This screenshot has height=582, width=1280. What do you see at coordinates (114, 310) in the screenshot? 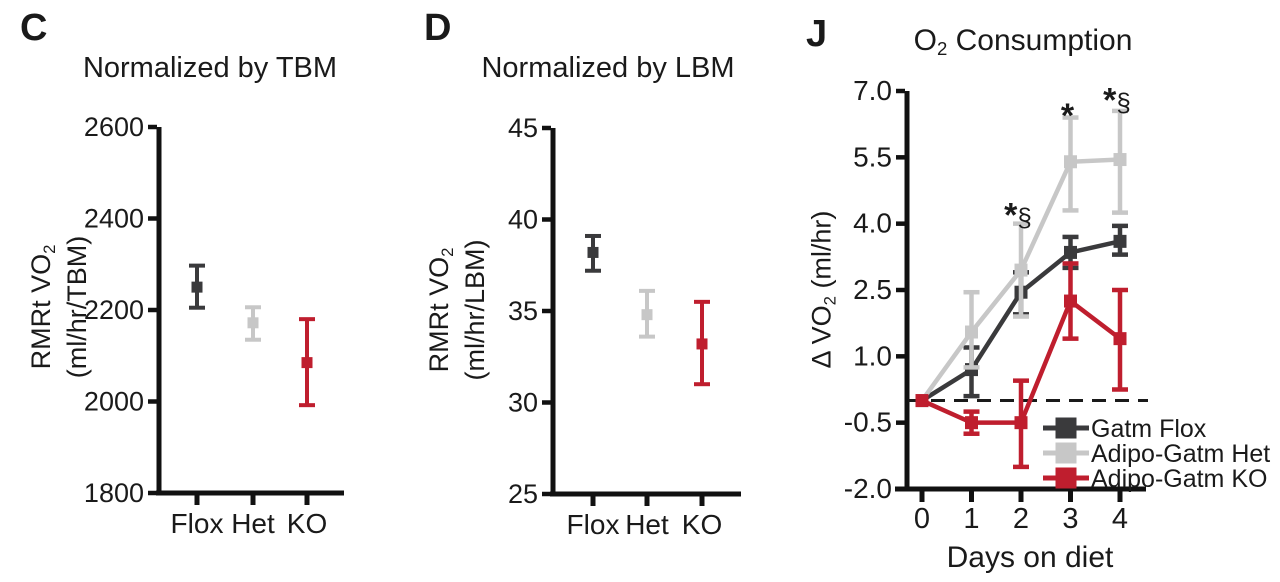
I see `y-tick-label: 2200` at bounding box center [114, 310].